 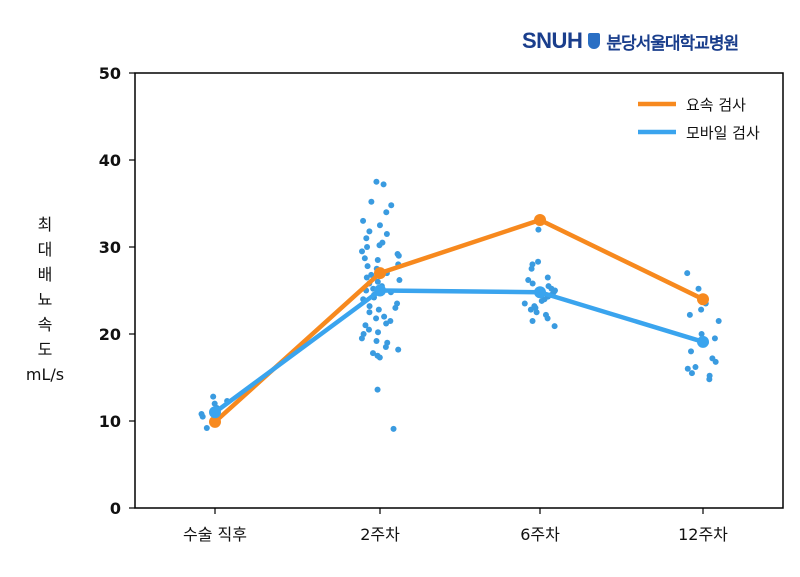 What do you see at coordinates (115, 508) in the screenshot?
I see `y-tick-label: 0` at bounding box center [115, 508].